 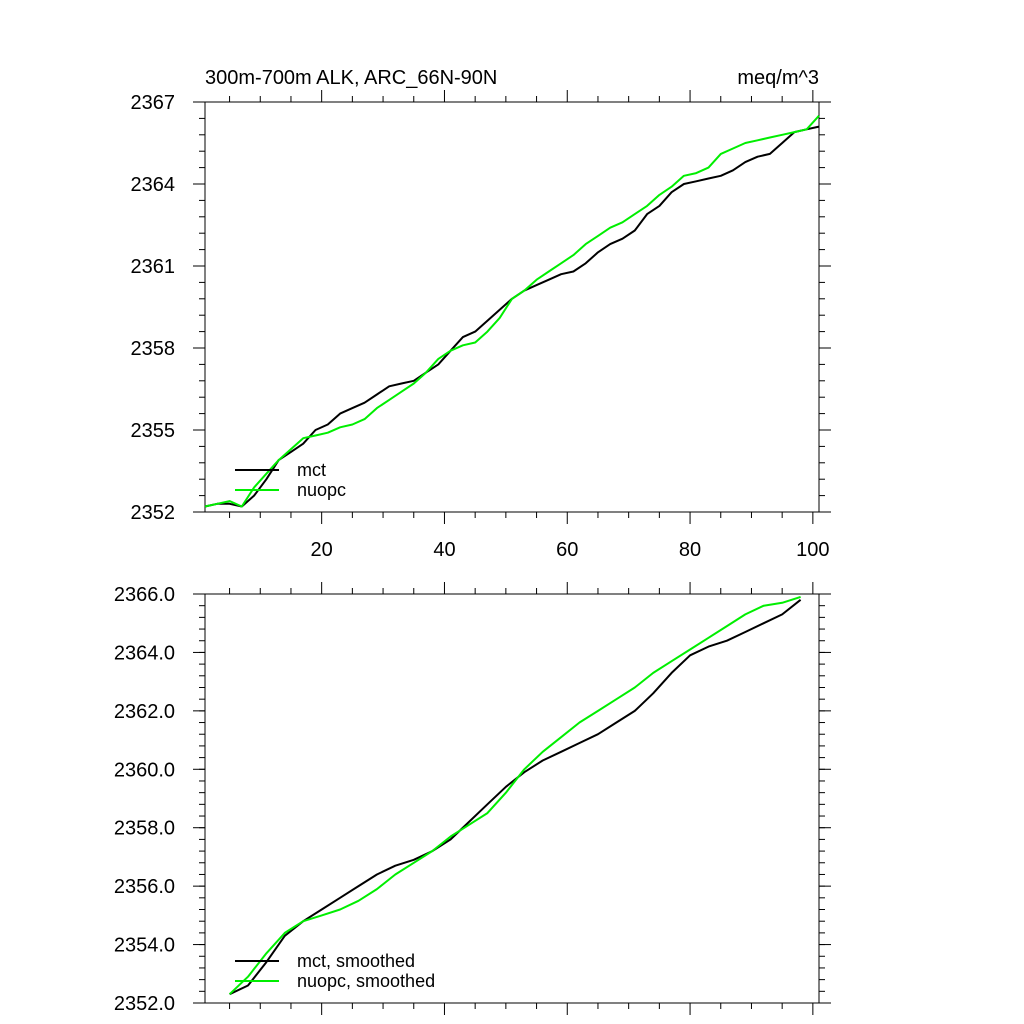 What do you see at coordinates (444, 550) in the screenshot?
I see `x-tick-label: 40` at bounding box center [444, 550].